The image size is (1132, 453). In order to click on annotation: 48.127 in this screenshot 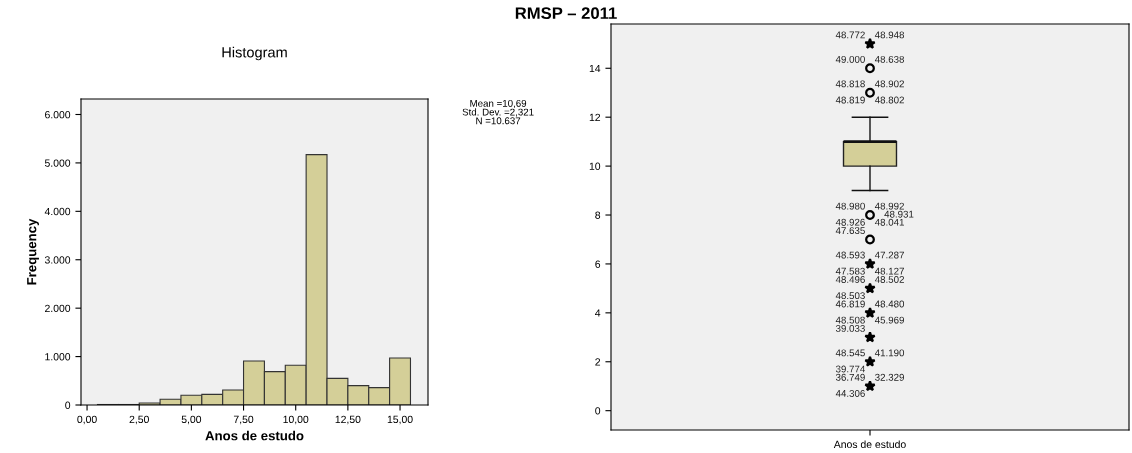, I will do `click(889, 271)`.